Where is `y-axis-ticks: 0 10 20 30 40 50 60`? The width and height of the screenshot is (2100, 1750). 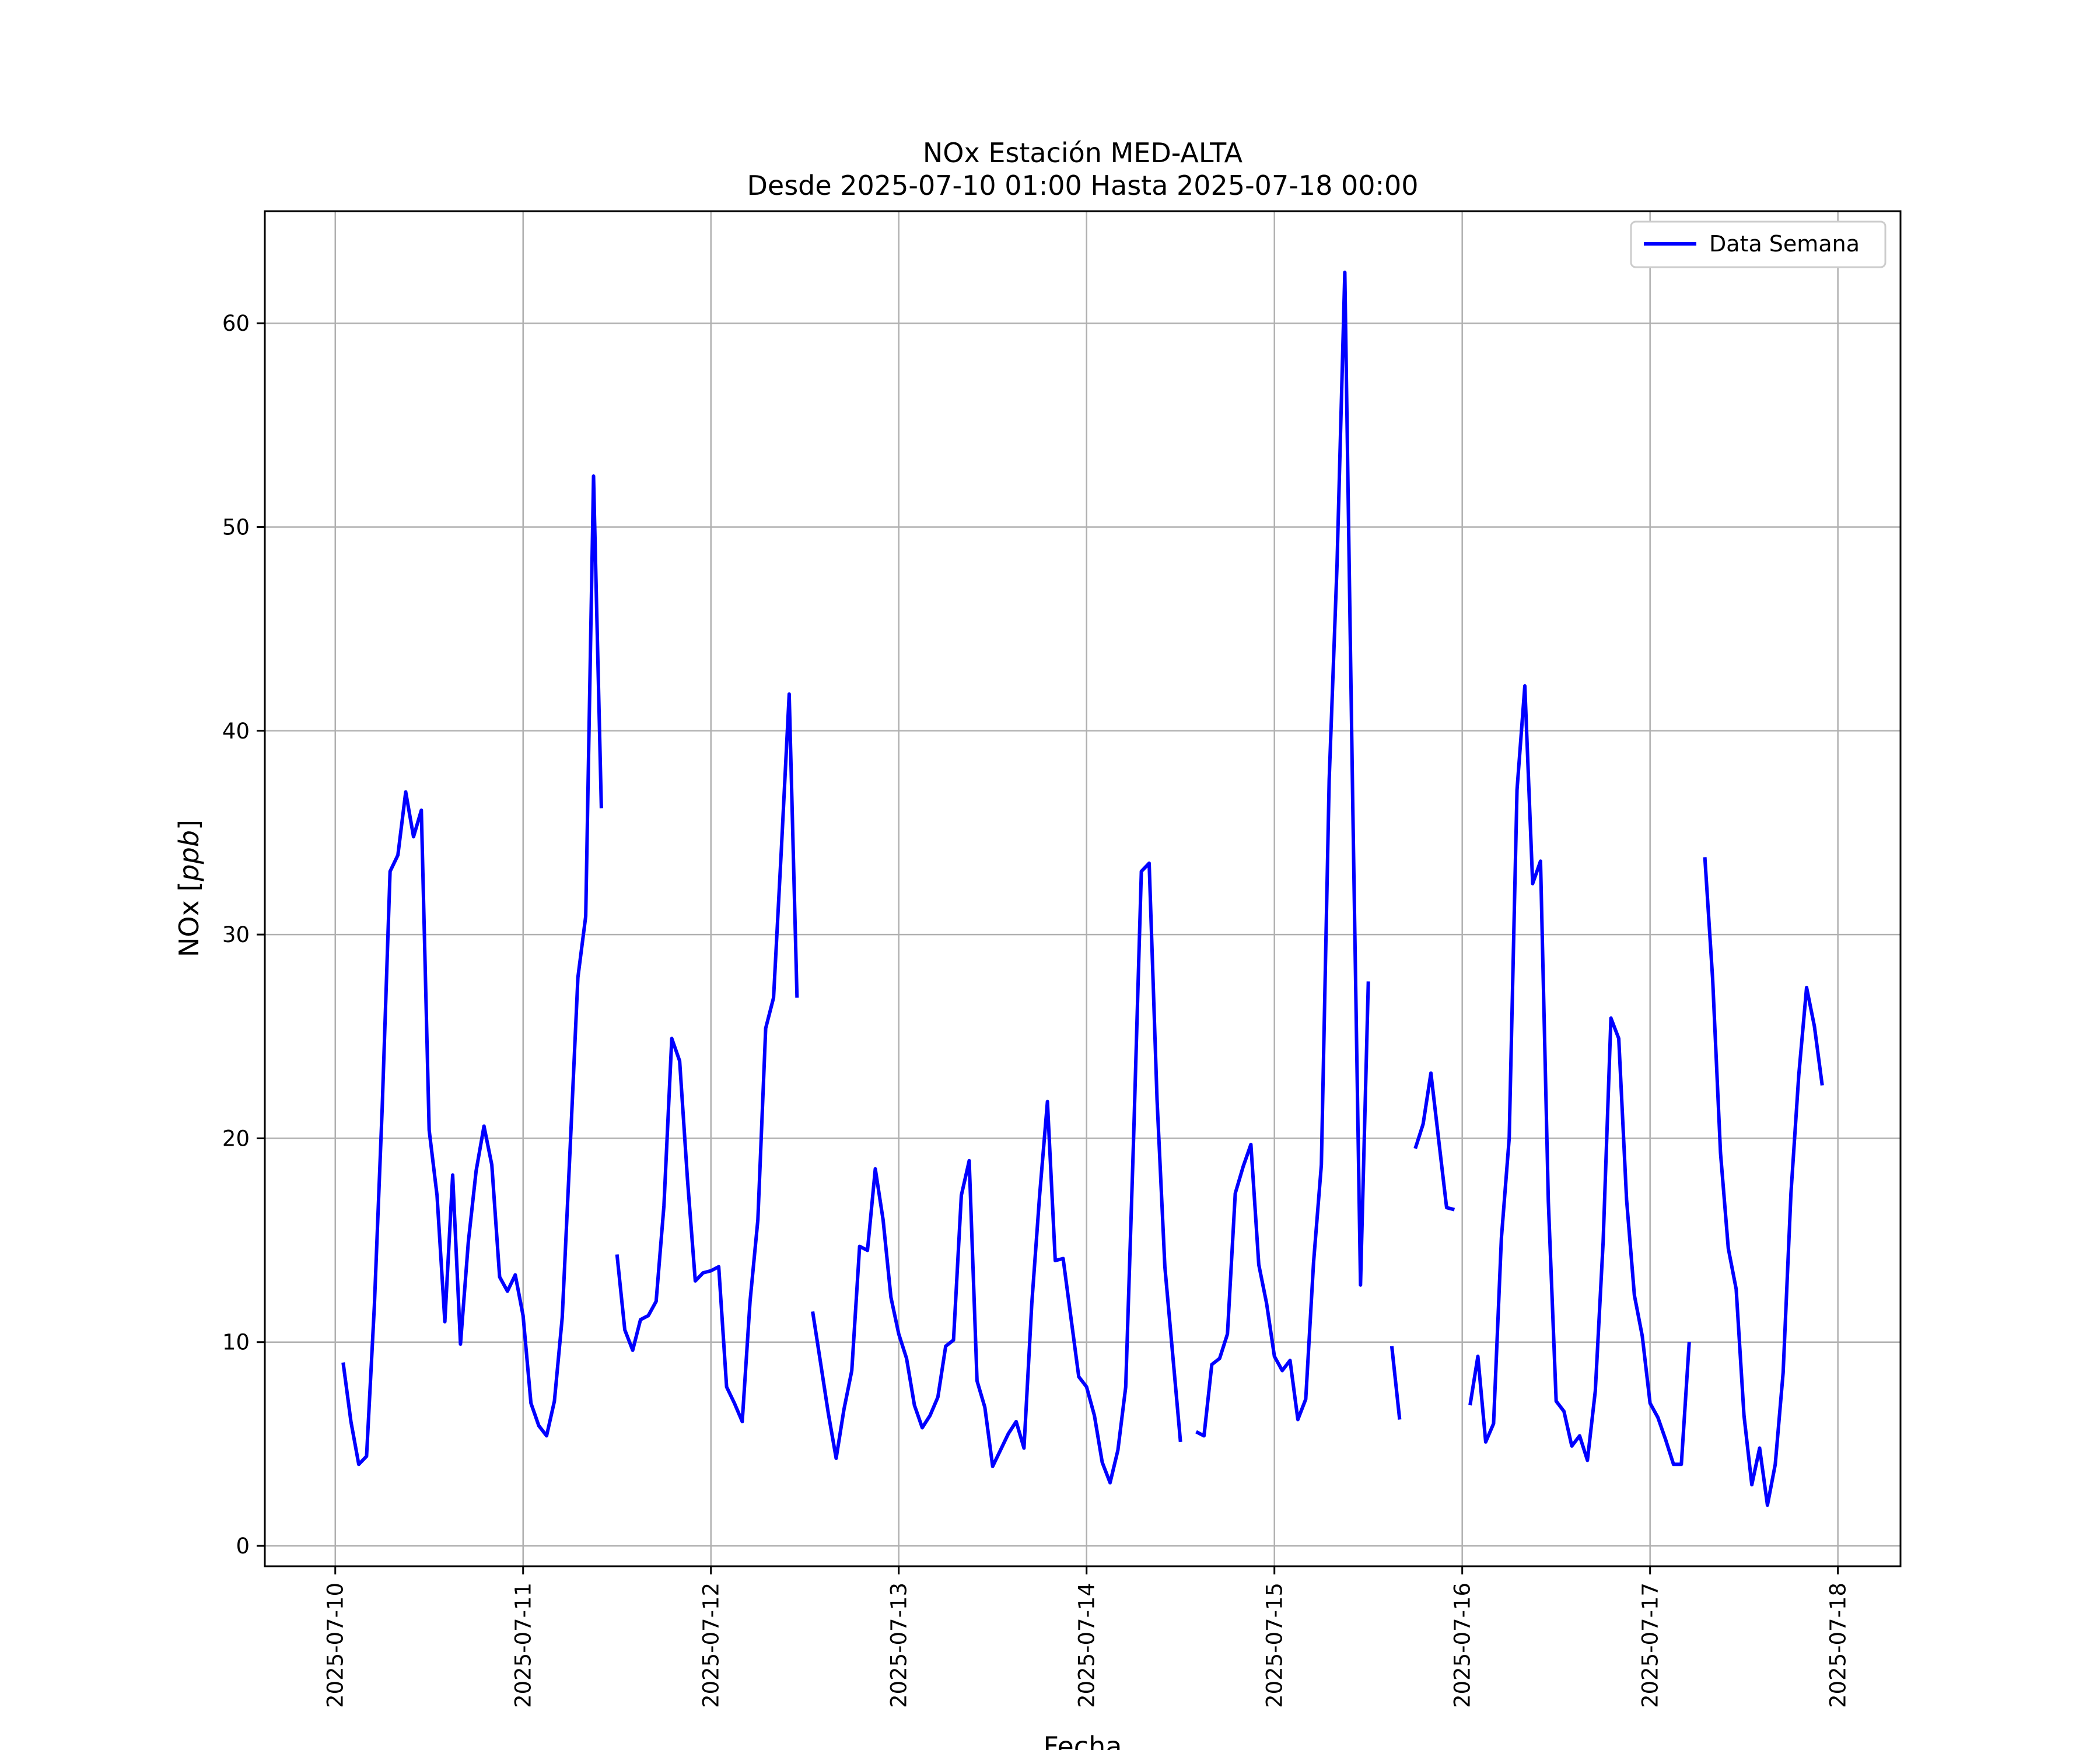 y-axis-ticks: 0 10 20 30 40 50 60 is located at coordinates (243, 935).